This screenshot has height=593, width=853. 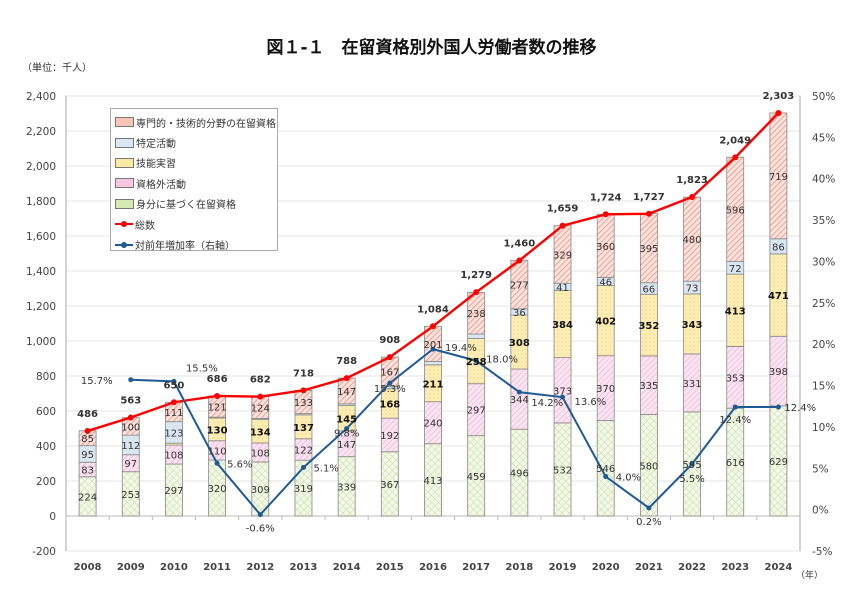 I want to click on legend-item: 技能実習, so click(x=196, y=163).